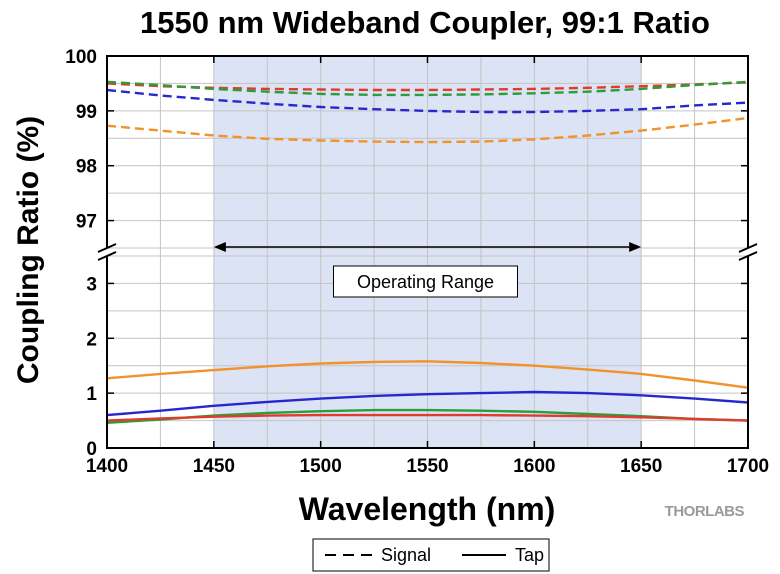 This screenshot has width=780, height=574. Describe the element at coordinates (748, 252) in the screenshot. I see `axis-break-gap-right` at that location.